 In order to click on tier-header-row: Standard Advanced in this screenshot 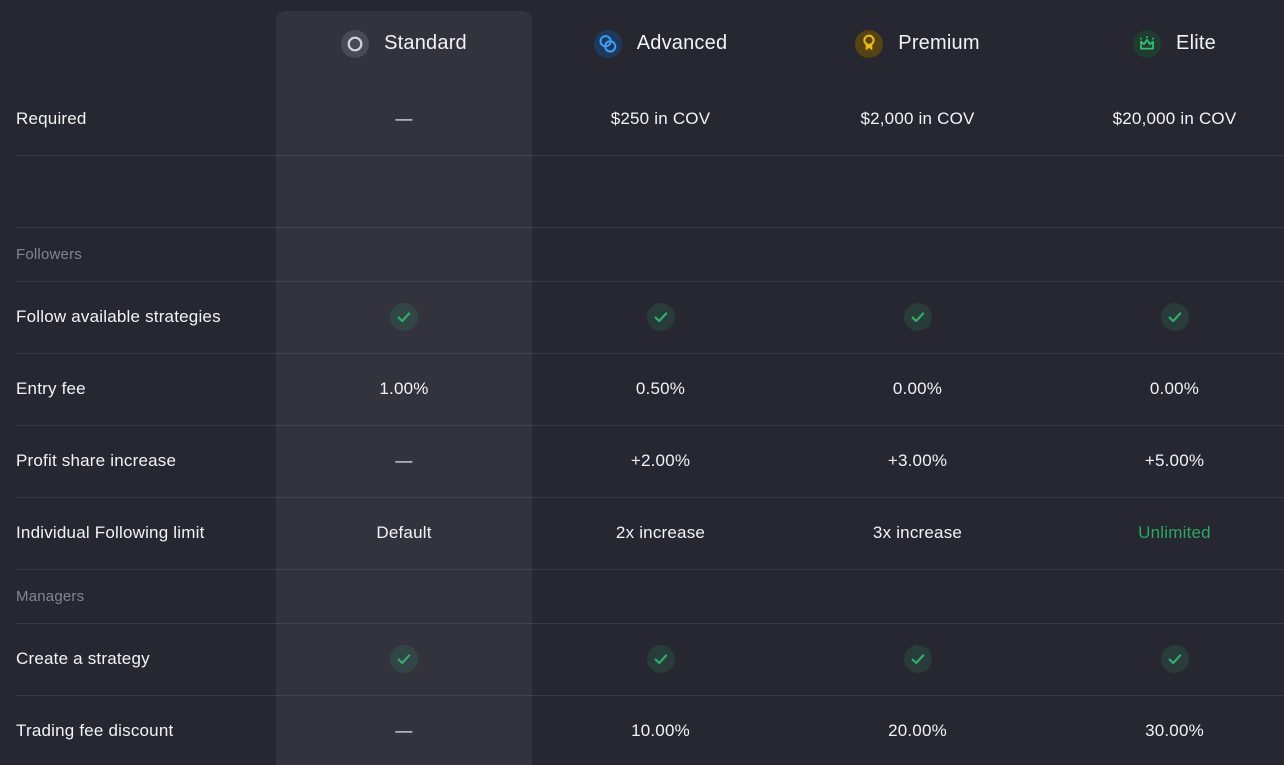, I will do `click(642, 41)`.